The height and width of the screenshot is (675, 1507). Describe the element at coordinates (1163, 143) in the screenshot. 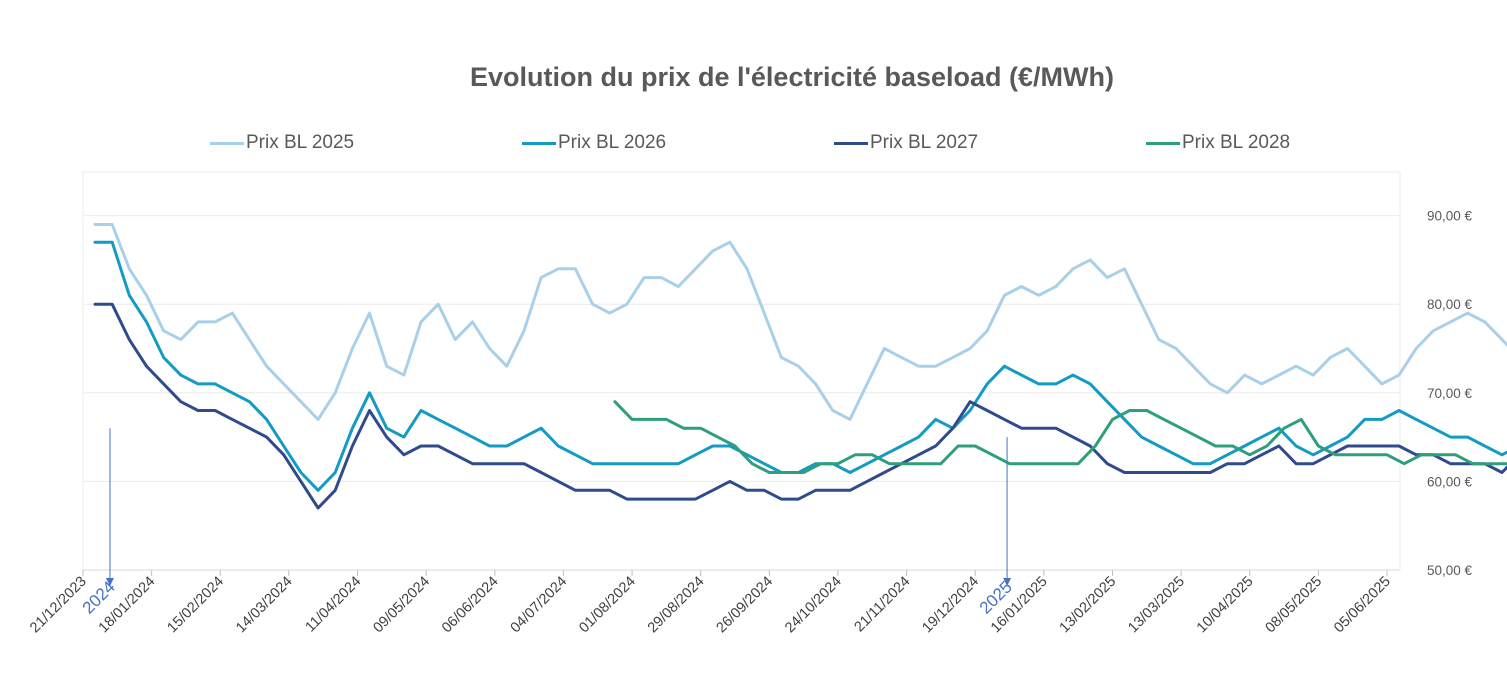

I see `legend-swatch-2028` at that location.